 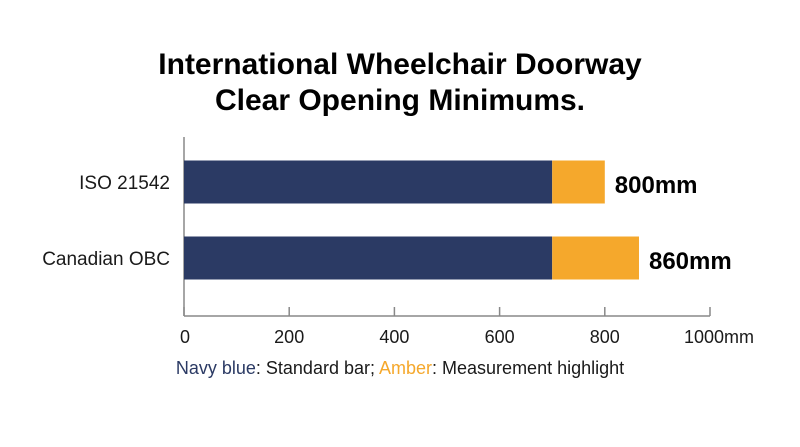 What do you see at coordinates (406, 368) in the screenshot?
I see `legend-color-name-amber: Amber` at bounding box center [406, 368].